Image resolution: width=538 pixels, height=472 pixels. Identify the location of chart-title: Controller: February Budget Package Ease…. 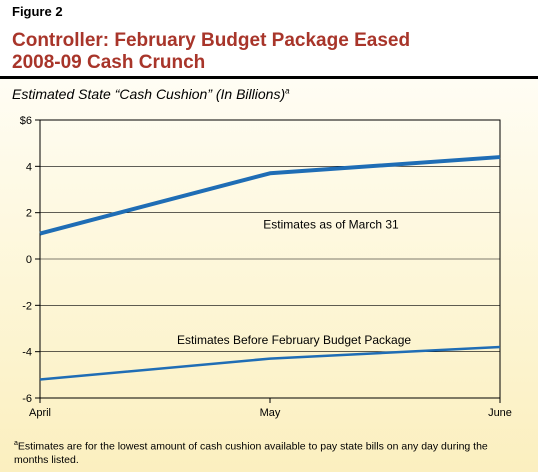
(262, 52).